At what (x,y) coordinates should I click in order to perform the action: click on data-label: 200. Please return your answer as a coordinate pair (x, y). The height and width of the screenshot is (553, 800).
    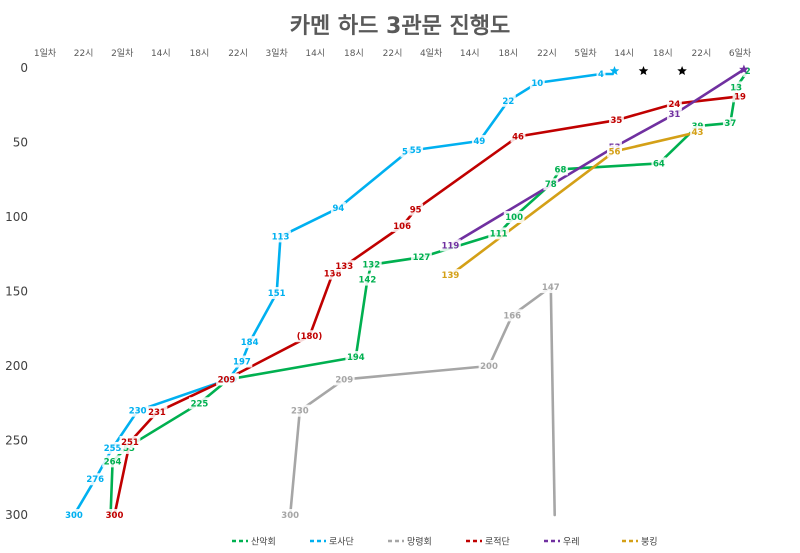
    Looking at the image, I should click on (489, 367).